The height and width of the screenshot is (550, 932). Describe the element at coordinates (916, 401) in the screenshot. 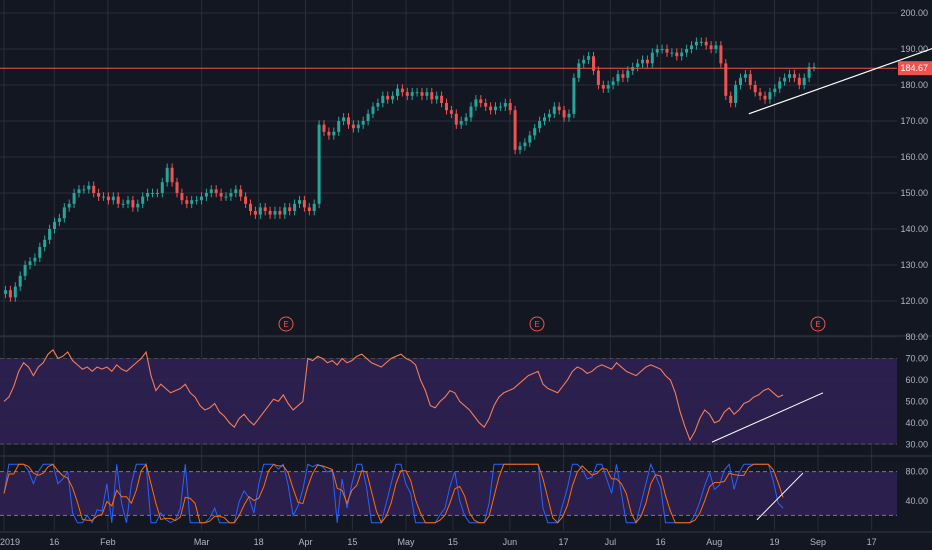

I see `rsi-tick-label: 50.00` at that location.